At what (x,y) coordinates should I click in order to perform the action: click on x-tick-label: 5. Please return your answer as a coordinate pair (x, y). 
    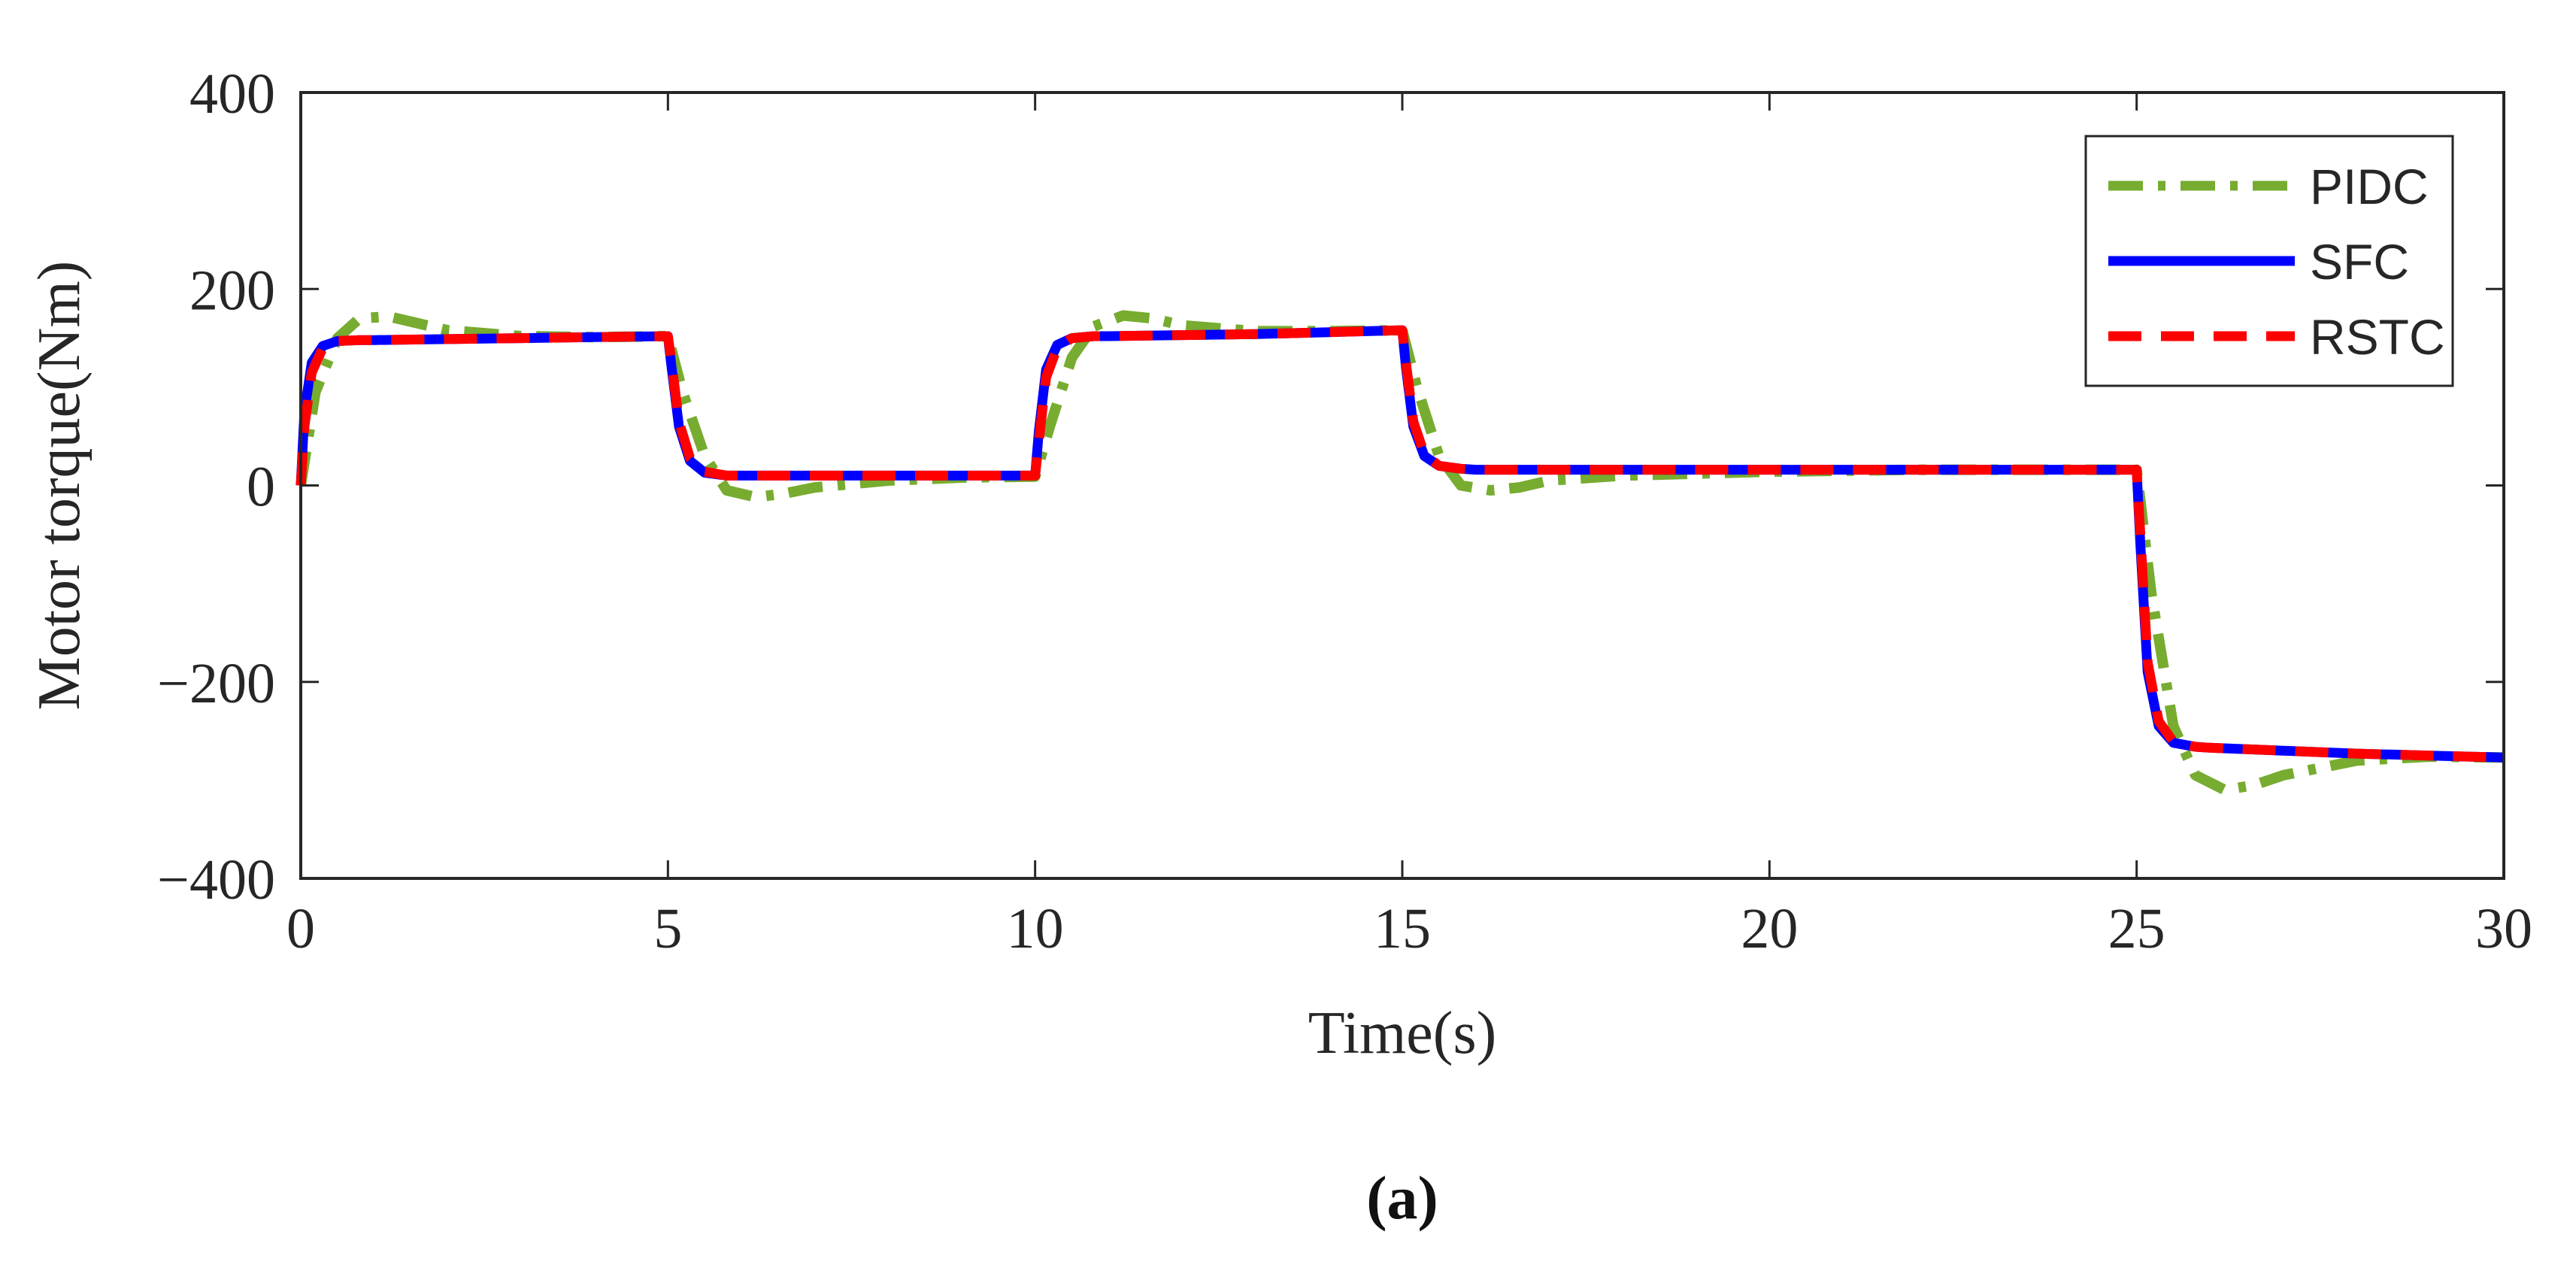
    Looking at the image, I should click on (667, 928).